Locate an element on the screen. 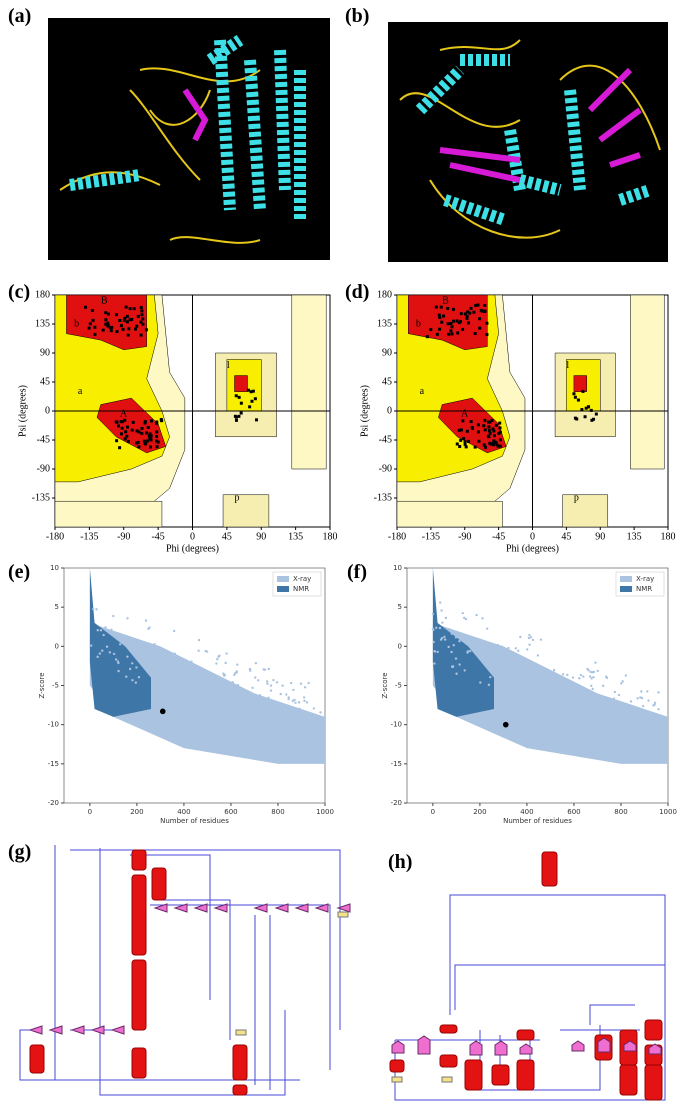 The image size is (685, 1104). x-tick-label: 180 is located at coordinates (330, 536).